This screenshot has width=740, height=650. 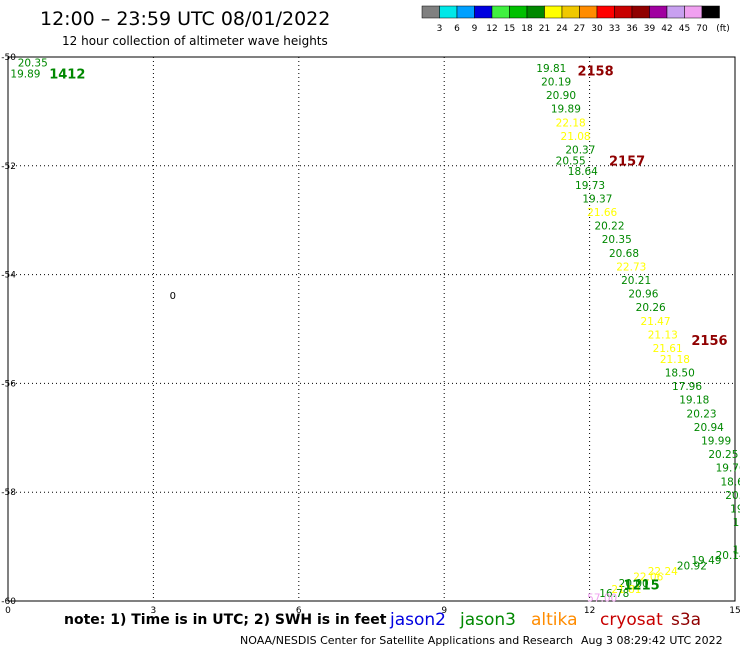 What do you see at coordinates (636, 281) in the screenshot?
I see `wave-height-value: 20.21` at bounding box center [636, 281].